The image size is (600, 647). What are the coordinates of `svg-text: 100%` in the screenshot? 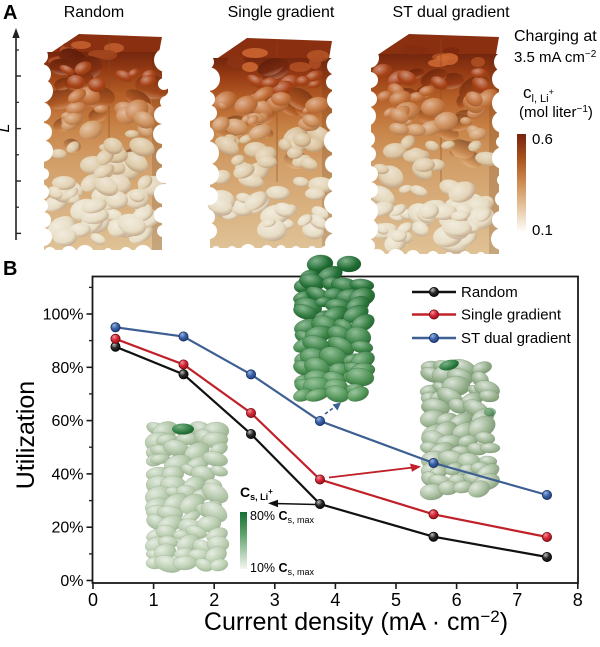 It's located at (63, 315).